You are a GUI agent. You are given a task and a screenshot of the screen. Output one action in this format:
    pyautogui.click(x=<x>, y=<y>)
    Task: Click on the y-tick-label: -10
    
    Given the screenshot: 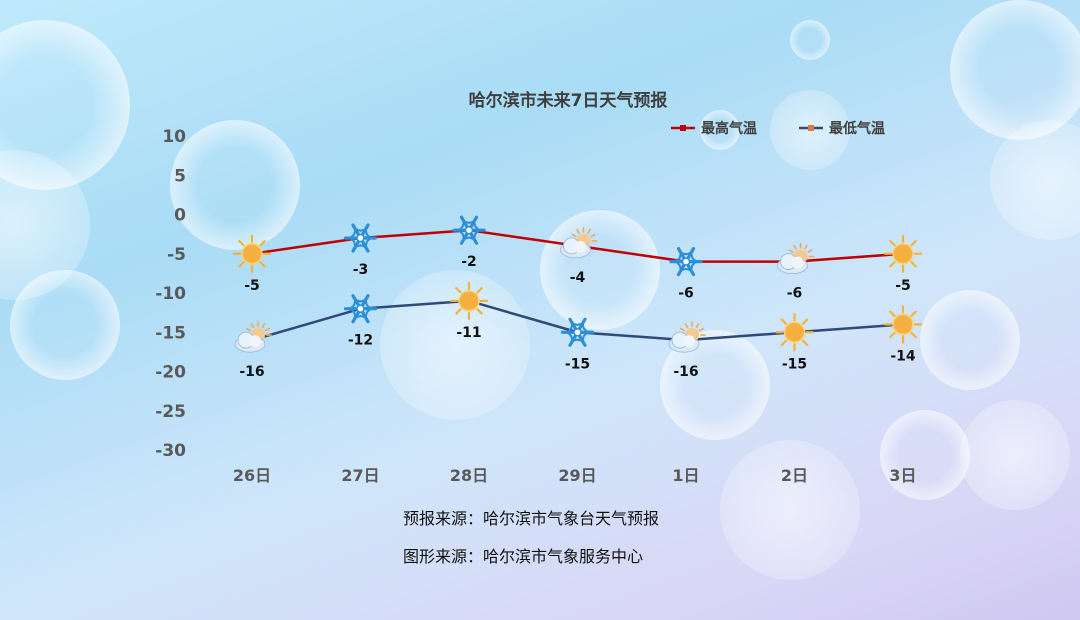 What is the action you would take?
    pyautogui.click(x=170, y=294)
    